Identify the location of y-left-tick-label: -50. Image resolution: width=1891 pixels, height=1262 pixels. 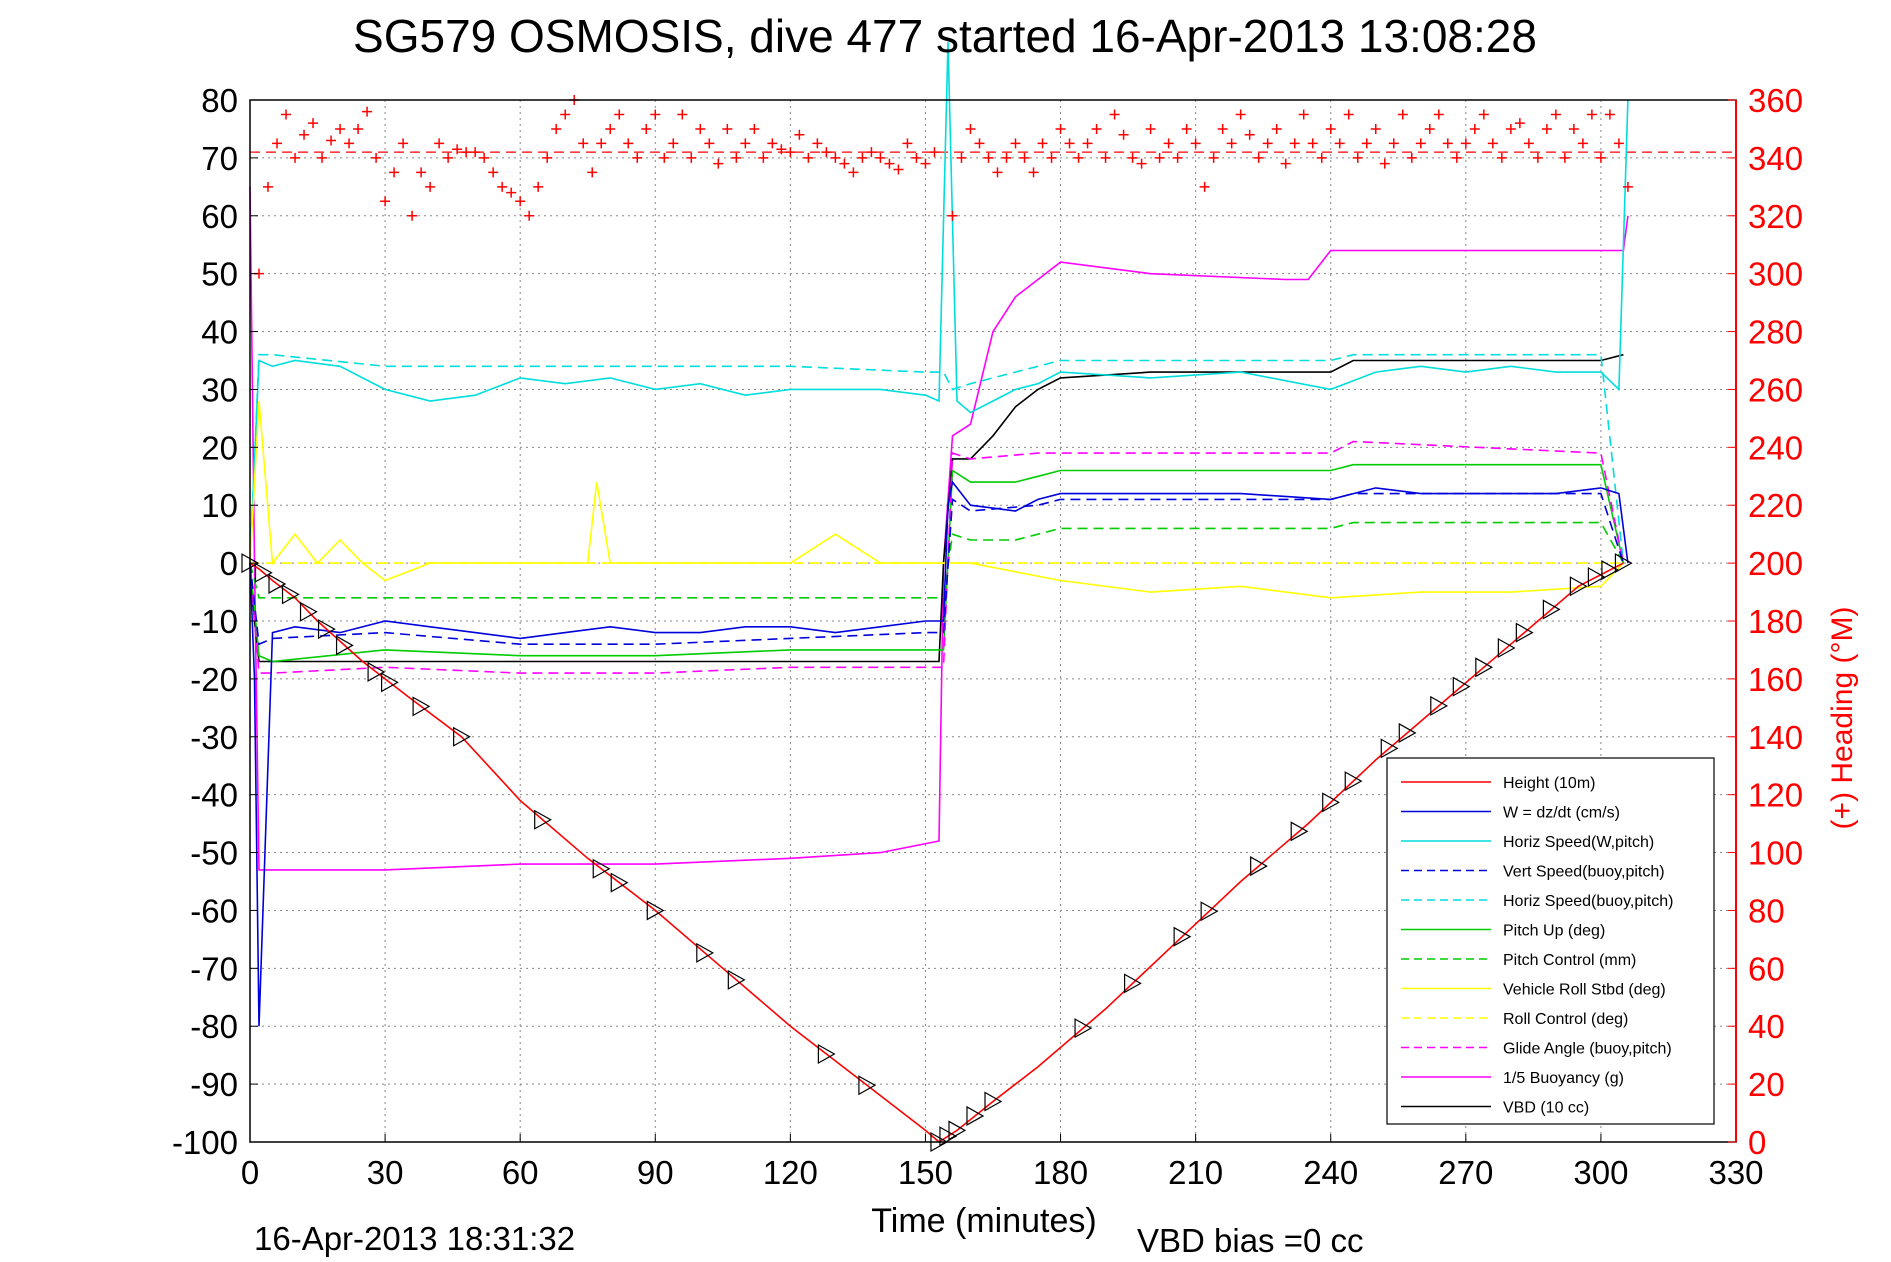
(214, 853).